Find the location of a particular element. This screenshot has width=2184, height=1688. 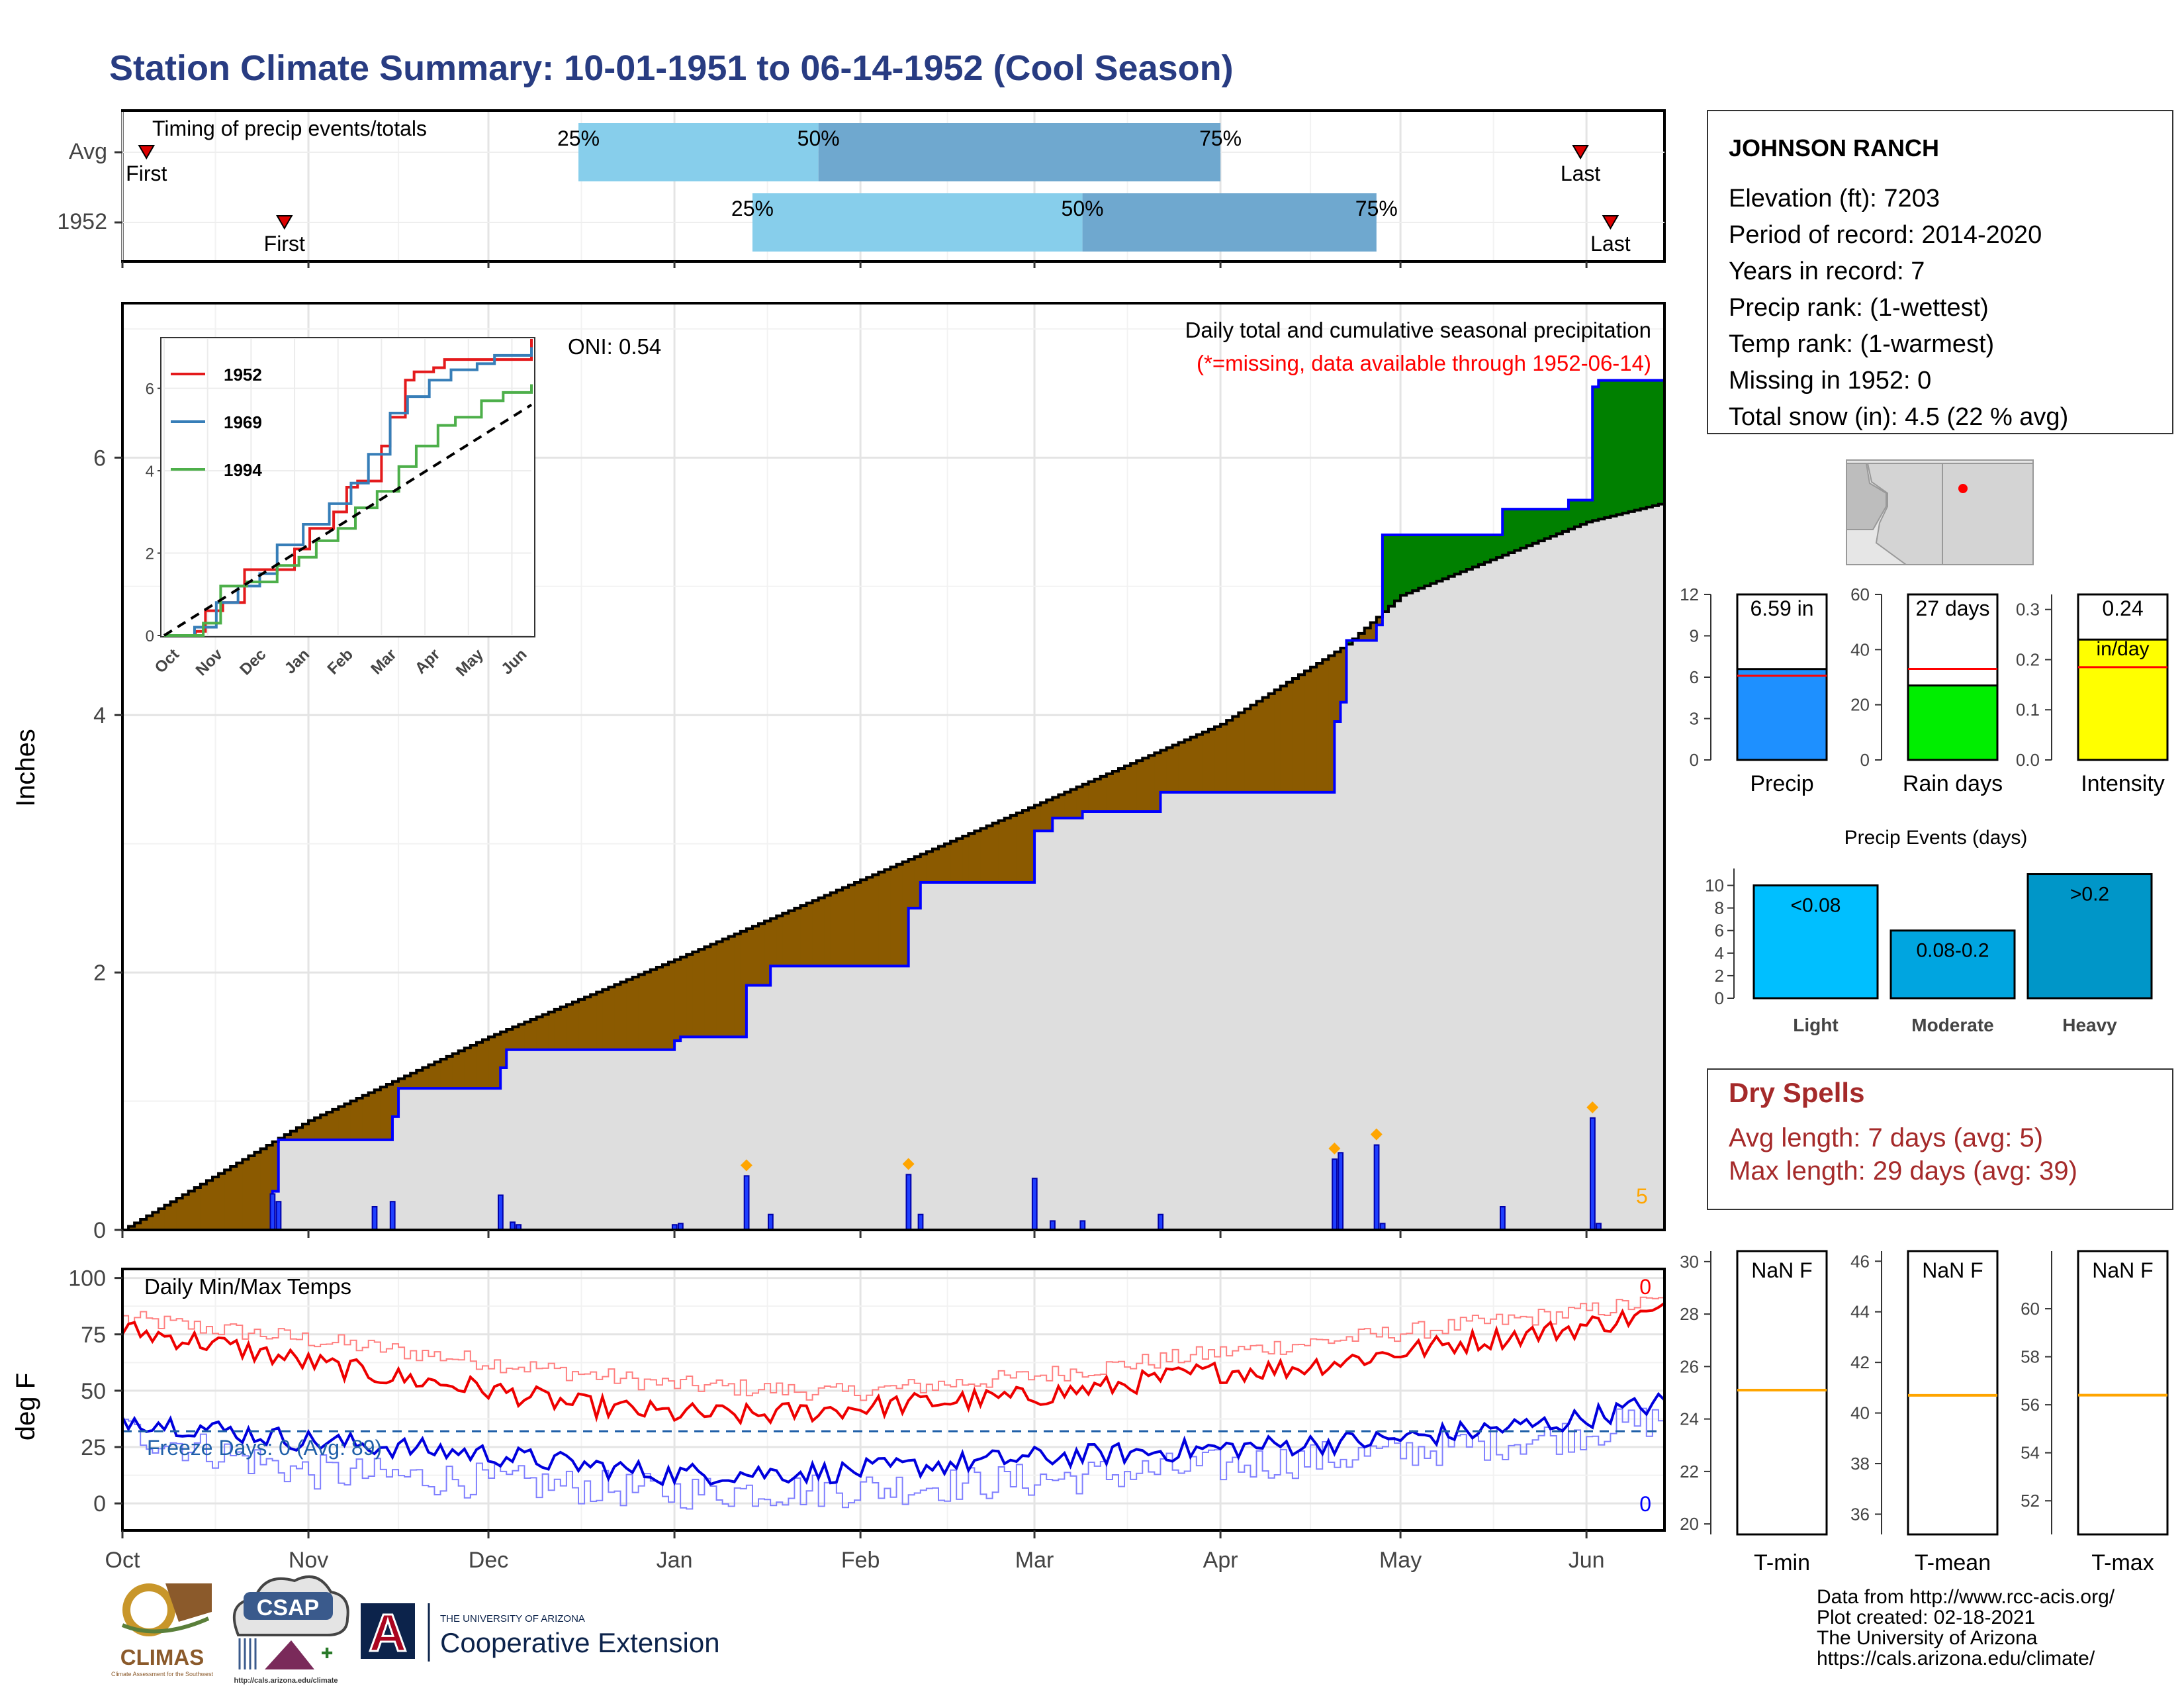

temp-gauge-tick-label: 30 is located at coordinates (1689, 1262).